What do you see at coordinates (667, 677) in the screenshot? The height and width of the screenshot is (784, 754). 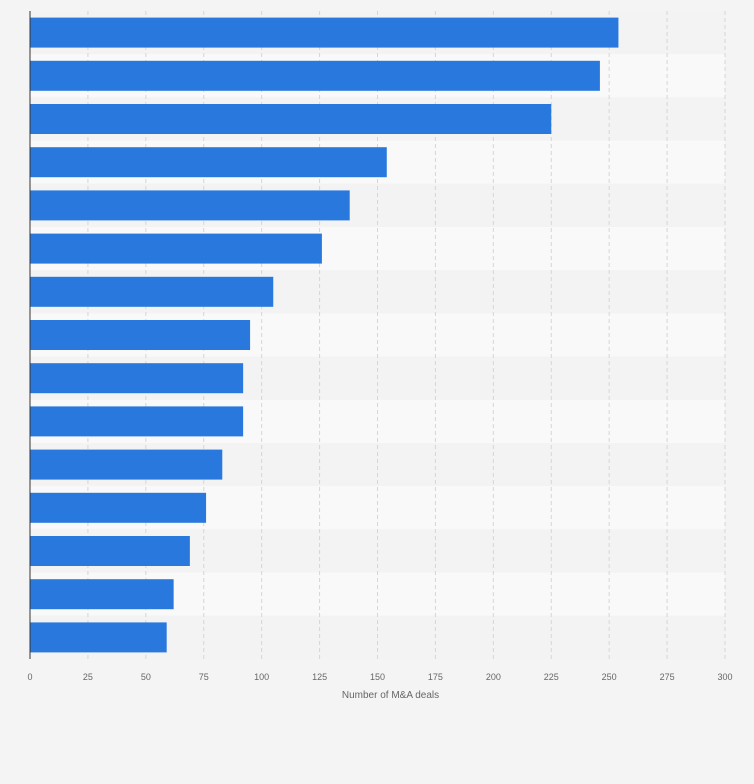 I see `x-tick-label: 275` at bounding box center [667, 677].